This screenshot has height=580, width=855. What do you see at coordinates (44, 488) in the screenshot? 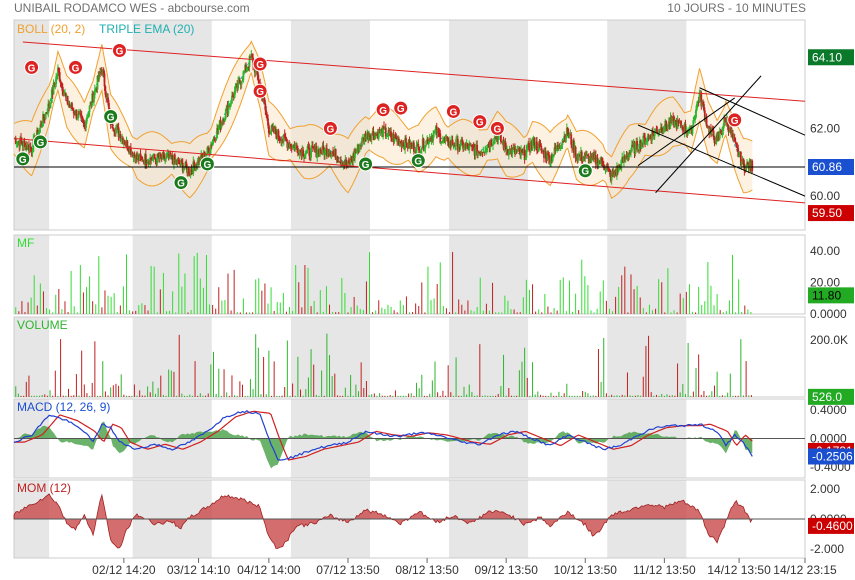
I see `mom-label: MOM (12)` at bounding box center [44, 488].